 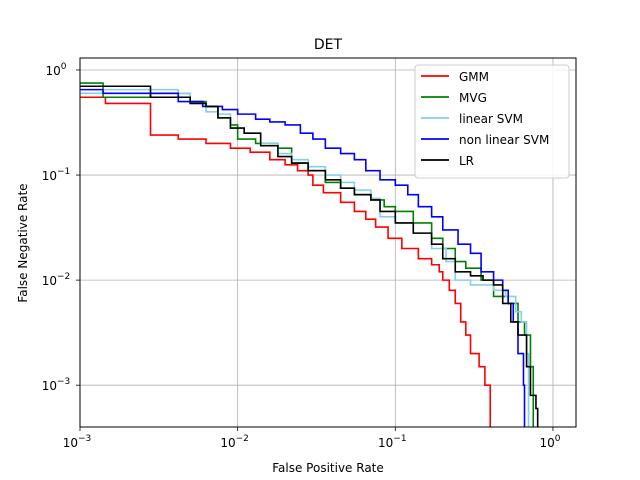 I want to click on legend-label-linear-svm: linear SVM, so click(x=491, y=119).